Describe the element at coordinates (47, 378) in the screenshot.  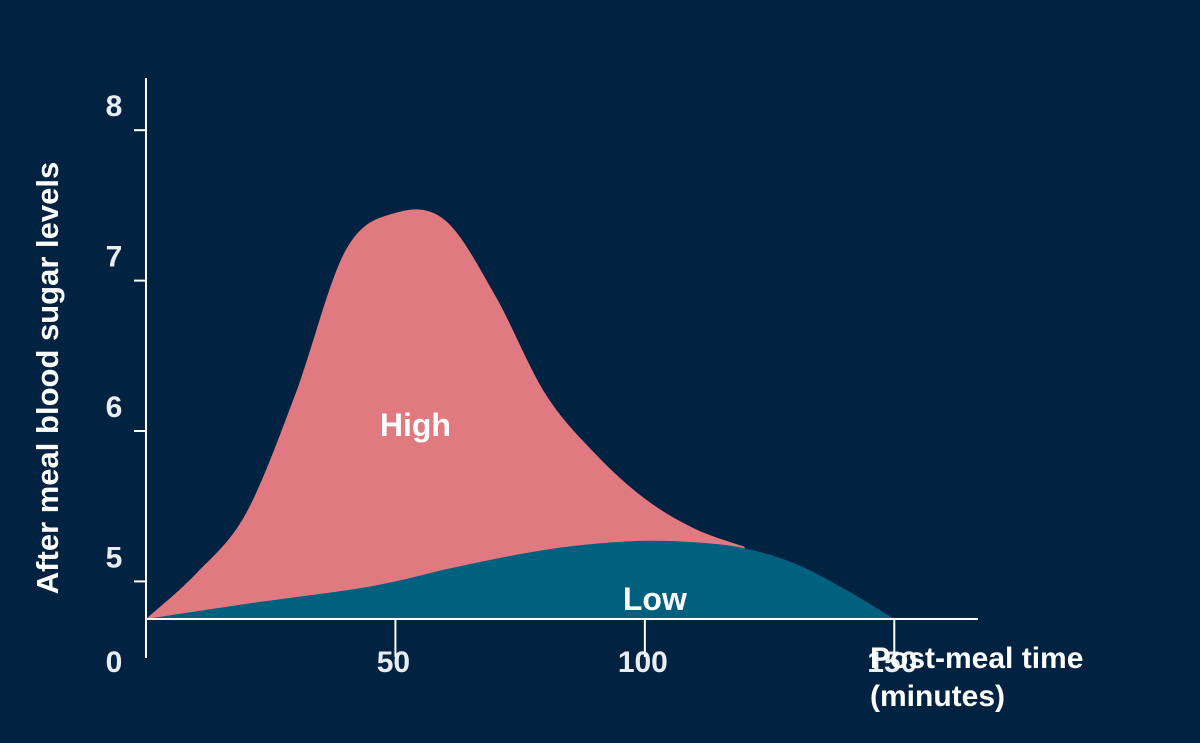
I see `y-axis-title: After meal blood sugar levels` at that location.